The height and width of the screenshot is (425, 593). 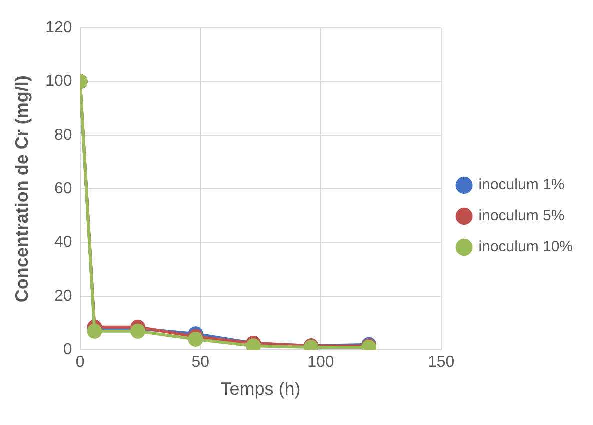 I want to click on y-tick-label: 40, so click(x=63, y=243).